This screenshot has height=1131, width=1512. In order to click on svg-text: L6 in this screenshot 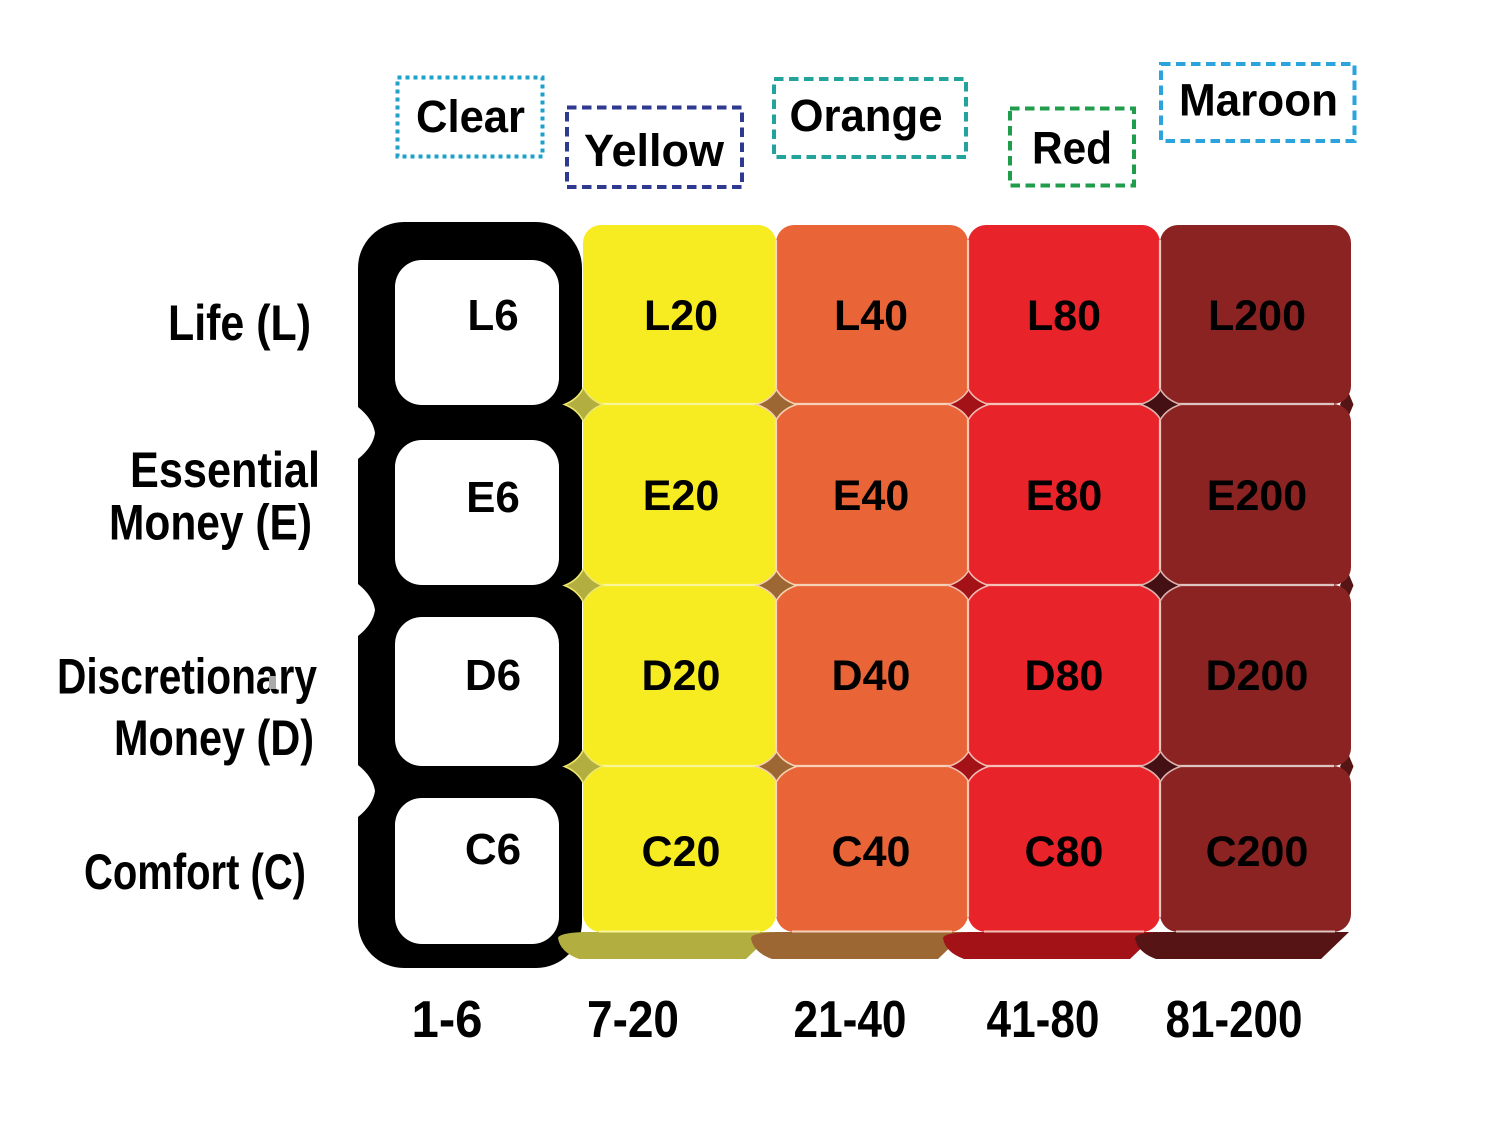, I will do `click(492, 315)`.